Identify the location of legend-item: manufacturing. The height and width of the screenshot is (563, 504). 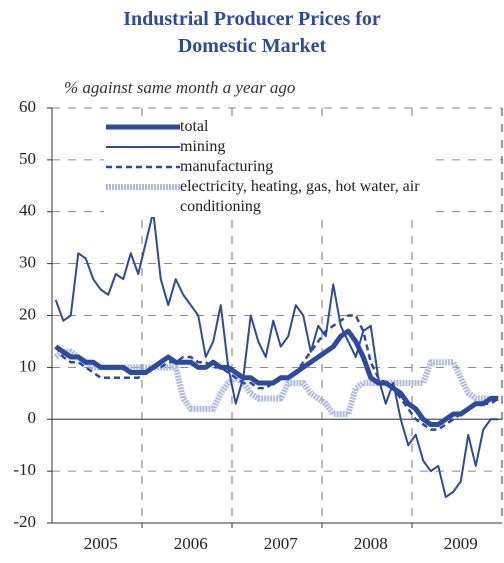
(269, 167).